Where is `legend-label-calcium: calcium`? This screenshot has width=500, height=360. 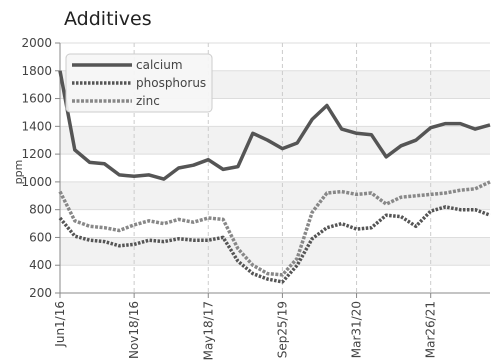
legend-label-calcium: calcium is located at coordinates (159, 65).